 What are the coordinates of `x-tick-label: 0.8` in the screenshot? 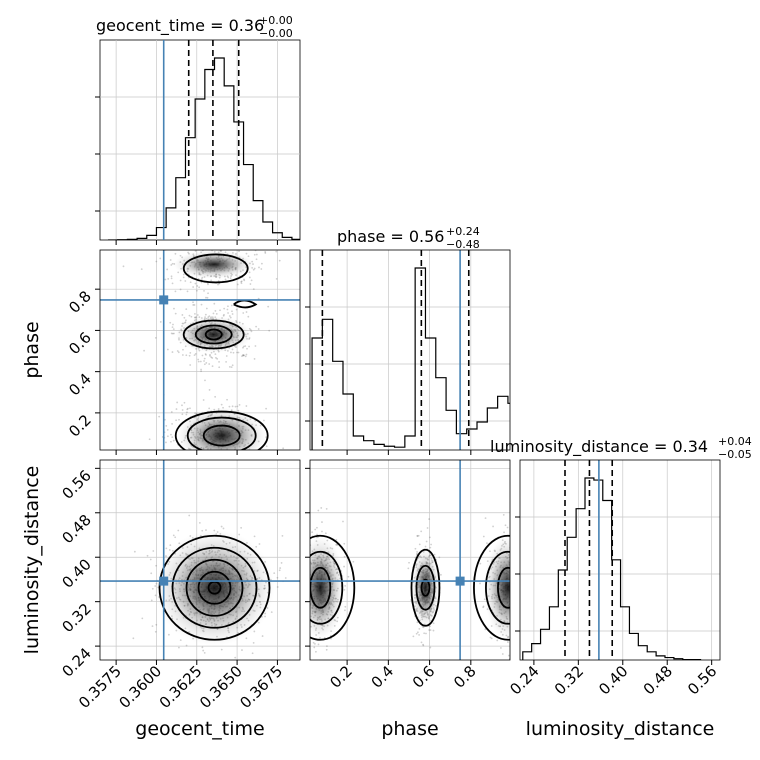 It's located at (465, 677).